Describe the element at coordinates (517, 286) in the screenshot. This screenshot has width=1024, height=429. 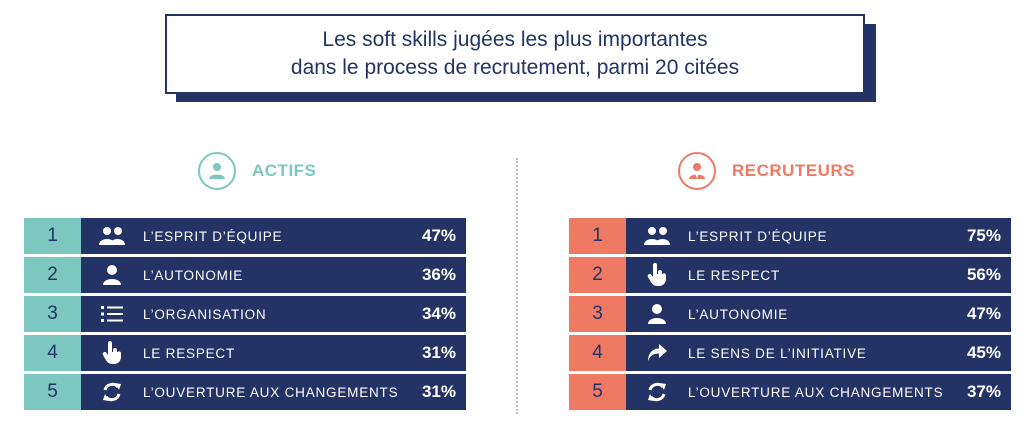
I see `panel-divider` at that location.